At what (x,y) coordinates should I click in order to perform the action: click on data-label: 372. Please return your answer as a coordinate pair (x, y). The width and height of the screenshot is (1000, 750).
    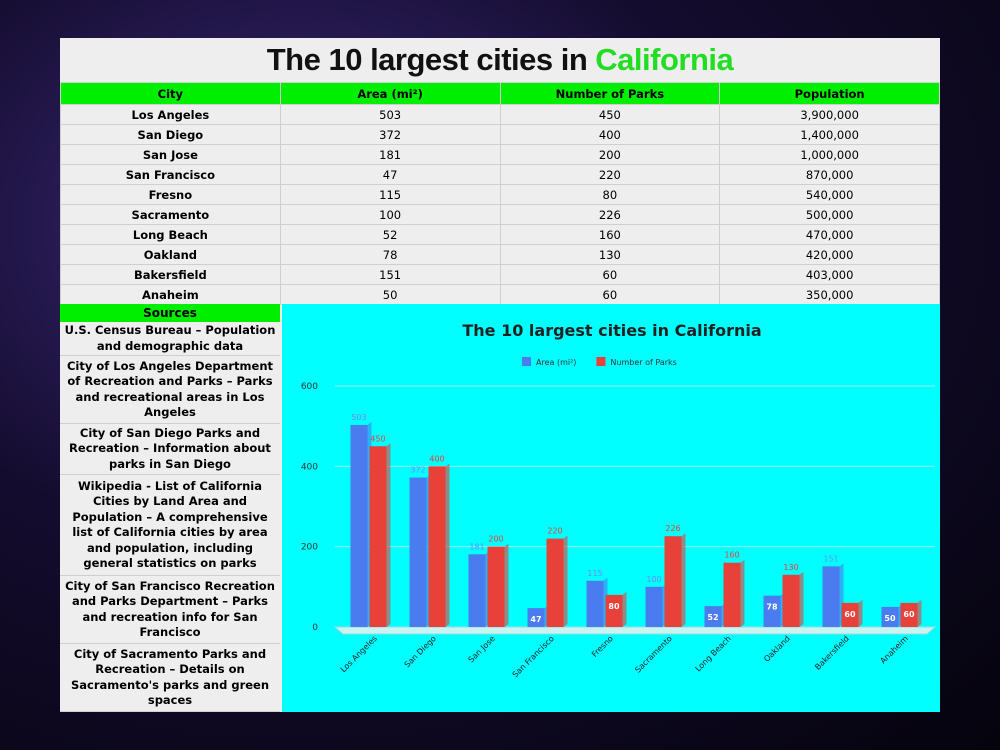
    Looking at the image, I should click on (417, 470).